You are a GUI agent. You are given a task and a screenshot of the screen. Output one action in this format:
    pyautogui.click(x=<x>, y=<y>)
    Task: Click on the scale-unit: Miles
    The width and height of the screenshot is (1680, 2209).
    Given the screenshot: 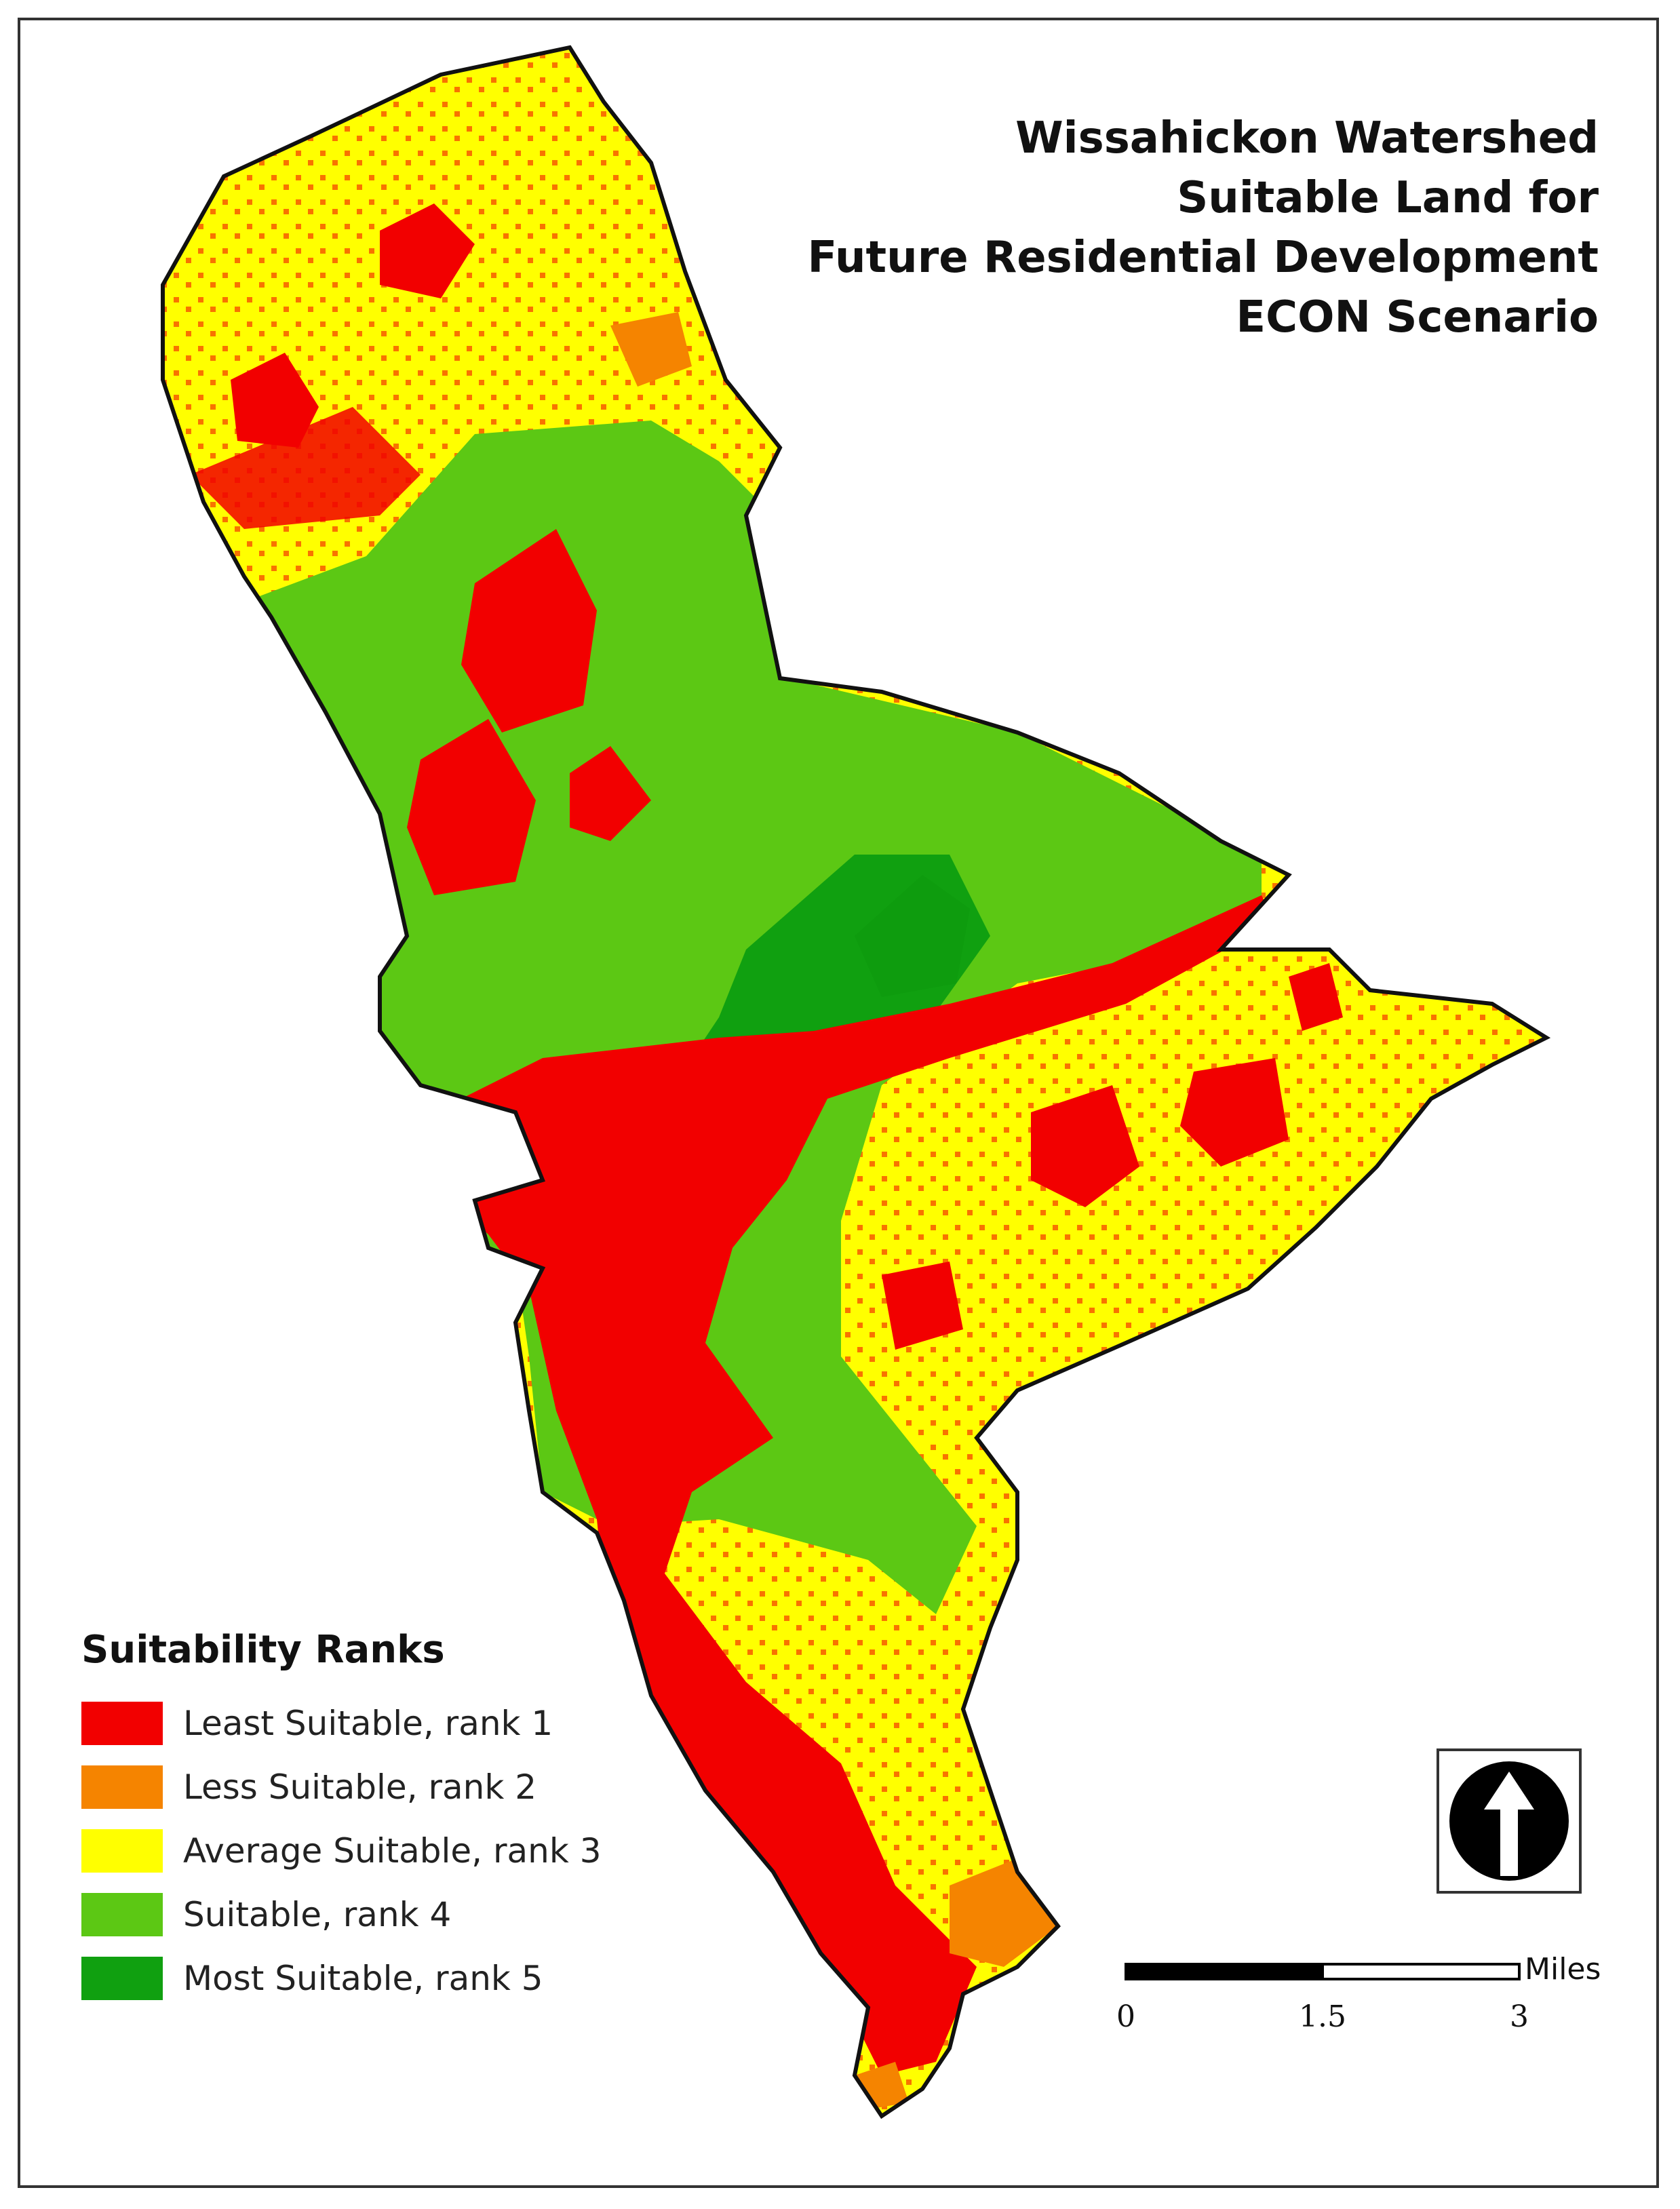 What is the action you would take?
    pyautogui.click(x=1563, y=1969)
    